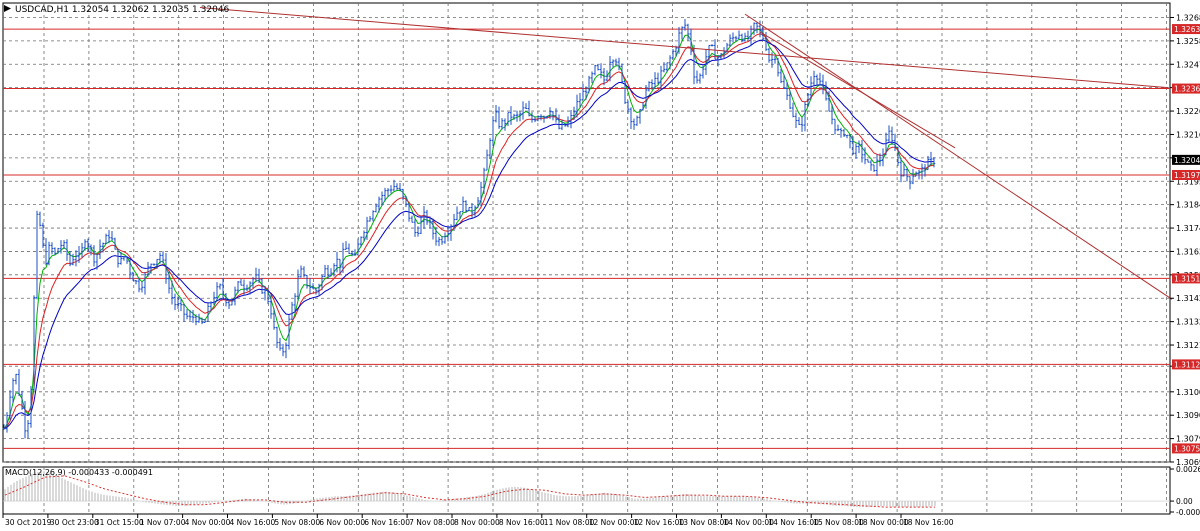  What do you see at coordinates (469, 491) in the screenshot?
I see `macd-signal-line` at bounding box center [469, 491].